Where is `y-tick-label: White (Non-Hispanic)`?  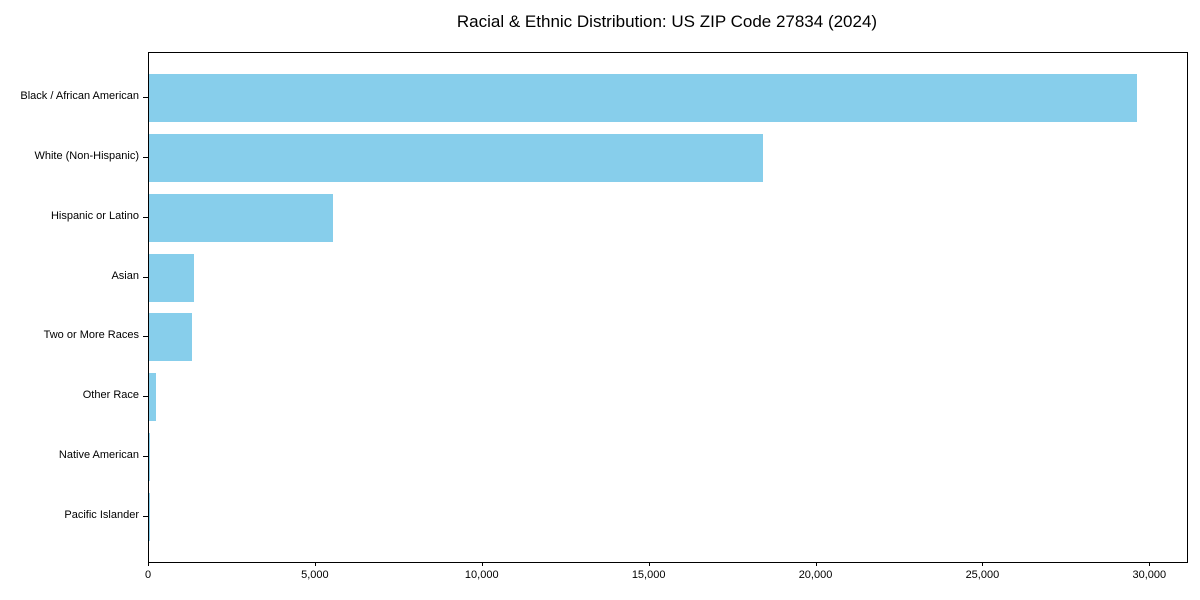 y-tick-label: White (Non-Hispanic) is located at coordinates (86, 155).